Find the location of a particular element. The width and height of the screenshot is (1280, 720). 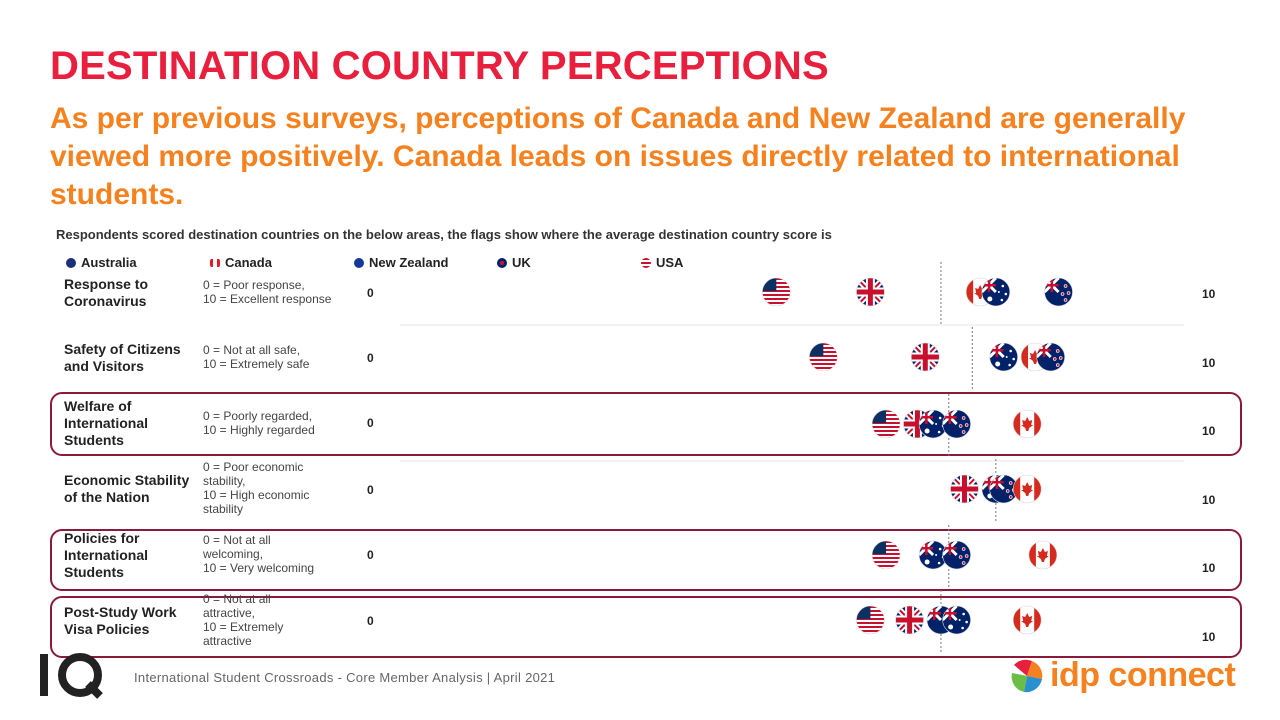

row-scale-safety: 0 = Not at all safe, 10 = Extremely safe is located at coordinates (256, 357).